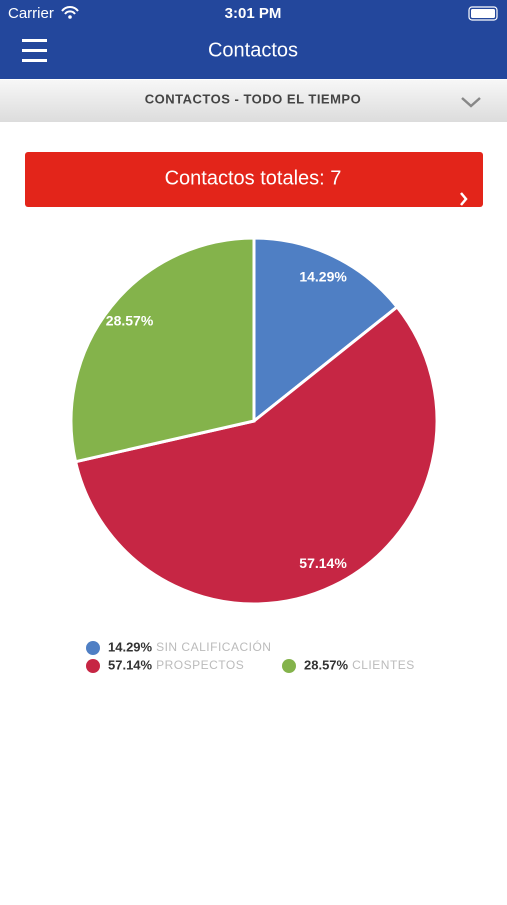 Image resolution: width=507 pixels, height=905 pixels. Describe the element at coordinates (200, 665) in the screenshot. I see `legend-name: PROSPECTOS` at that location.